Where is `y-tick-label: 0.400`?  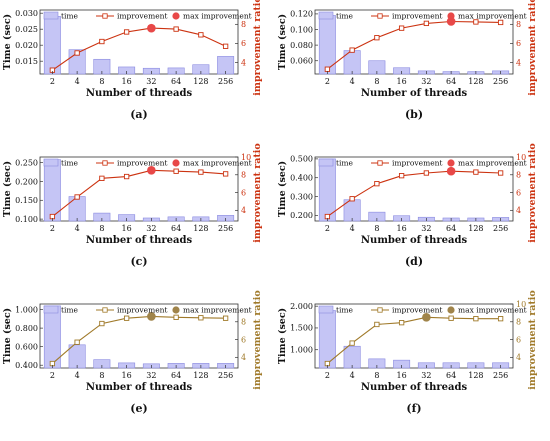 y-tick-label: 0.400 is located at coordinates (26, 365).